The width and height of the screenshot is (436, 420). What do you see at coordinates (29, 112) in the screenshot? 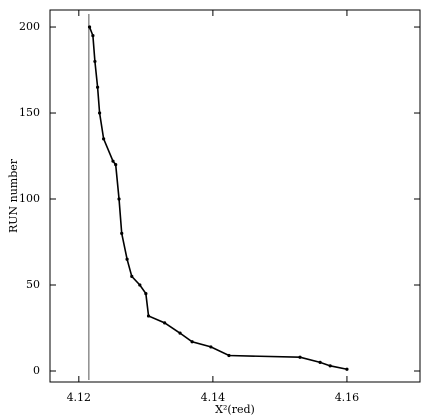
I see `y-tick-label: 150` at bounding box center [29, 112].